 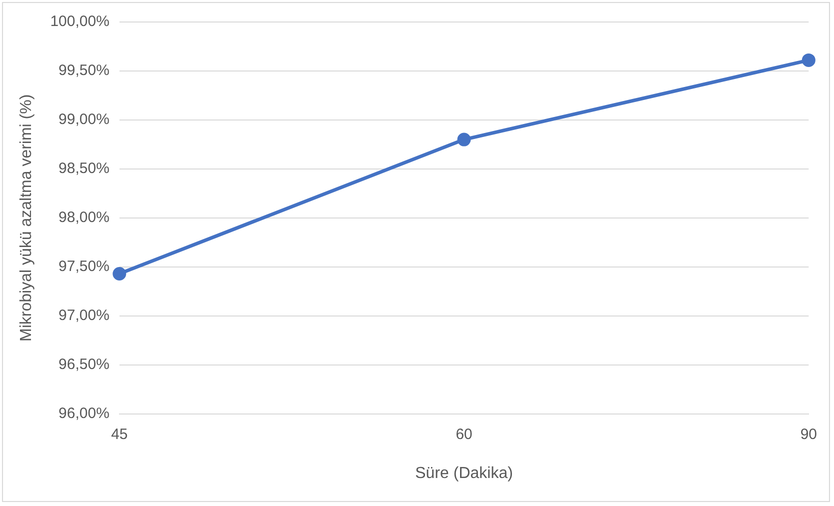 I want to click on y-tick-label: 99,50%, so click(x=84, y=71).